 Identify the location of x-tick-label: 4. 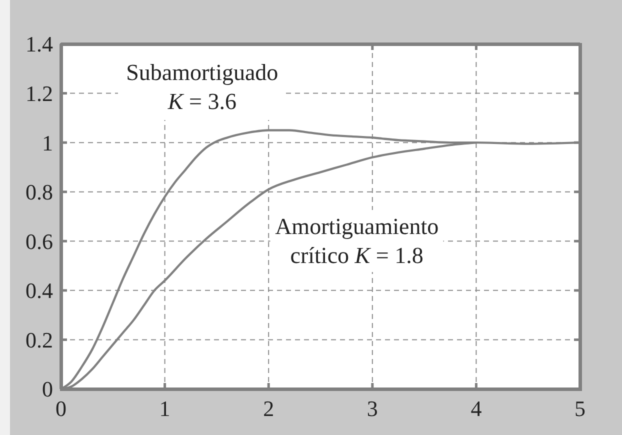
(476, 408).